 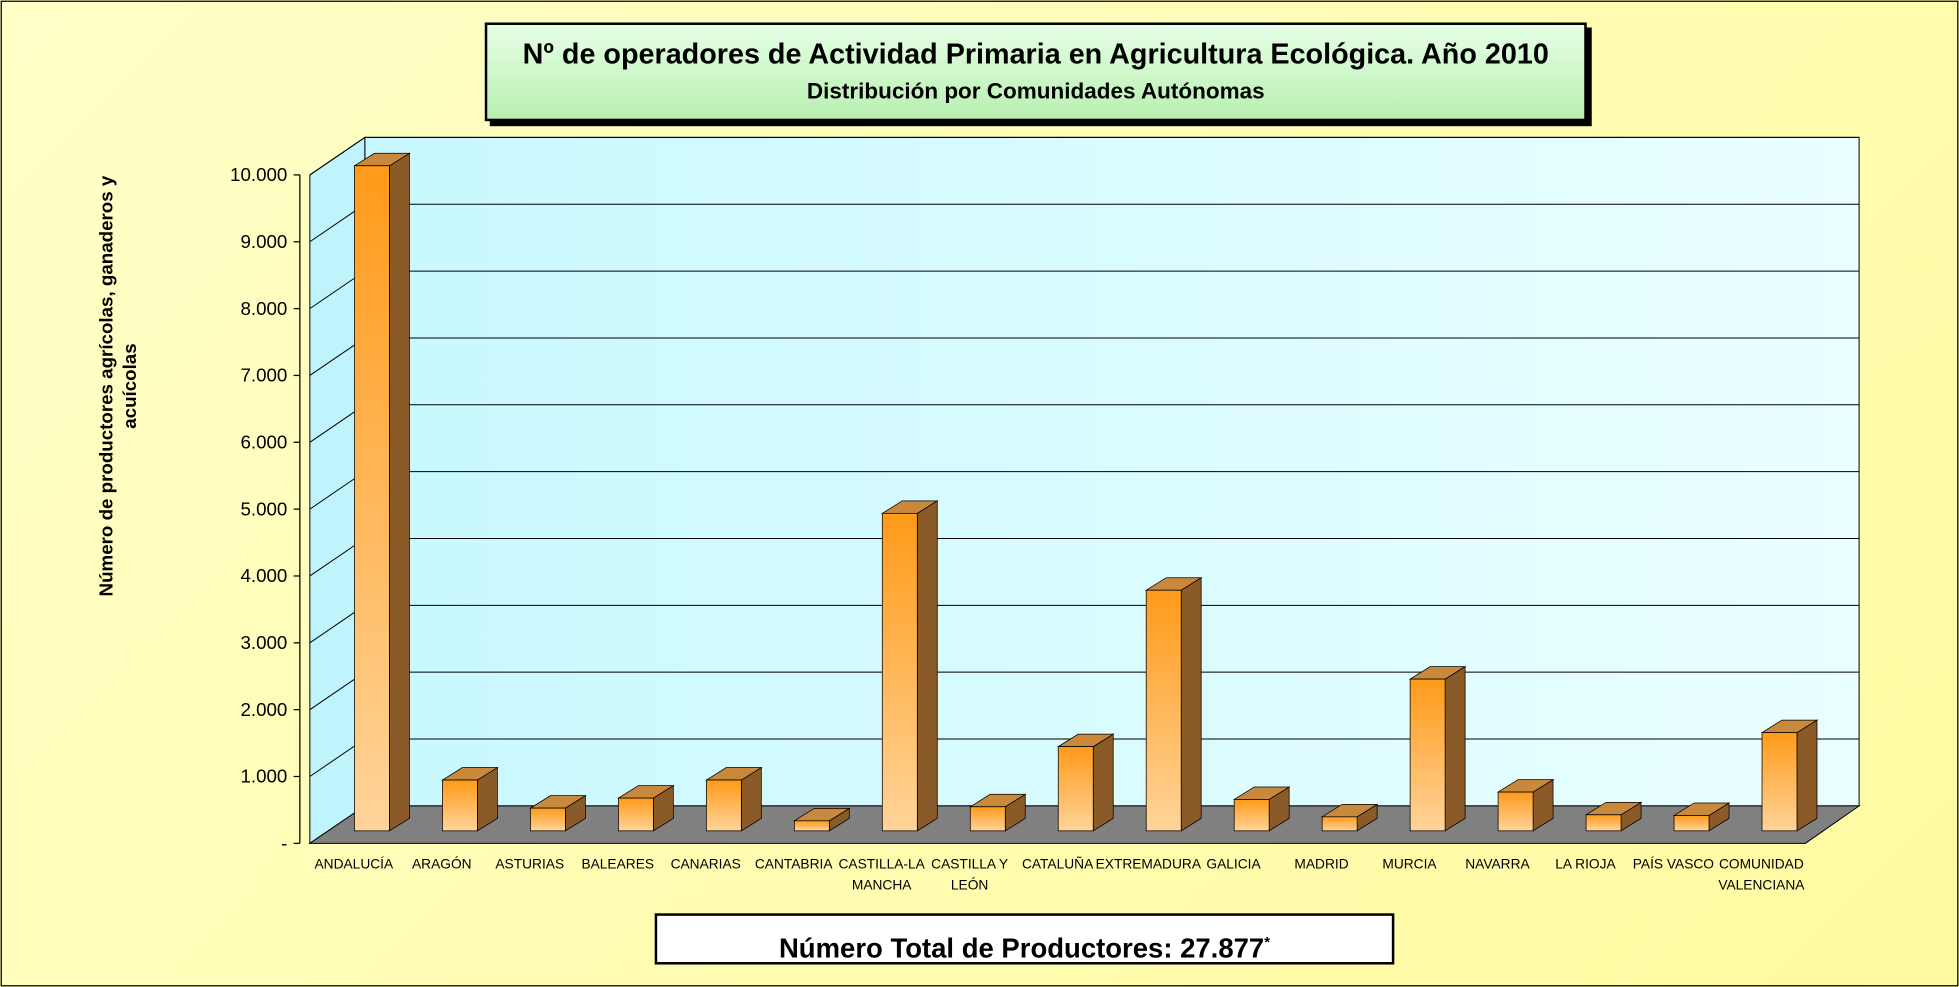 What do you see at coordinates (1409, 865) in the screenshot?
I see `x-tick-label: MURCIA` at bounding box center [1409, 865].